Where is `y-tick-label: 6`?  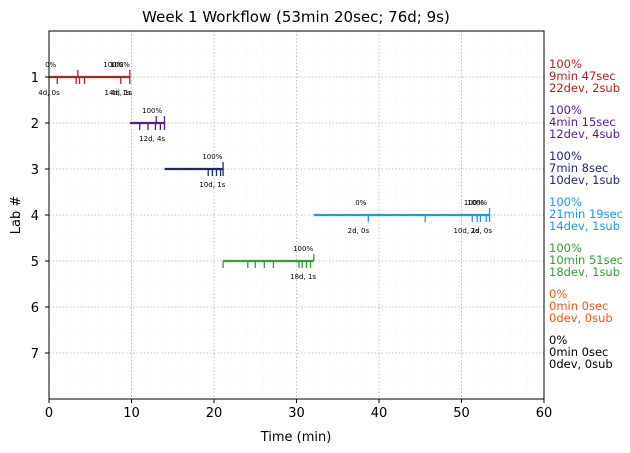 y-tick-label: 6 is located at coordinates (35, 308).